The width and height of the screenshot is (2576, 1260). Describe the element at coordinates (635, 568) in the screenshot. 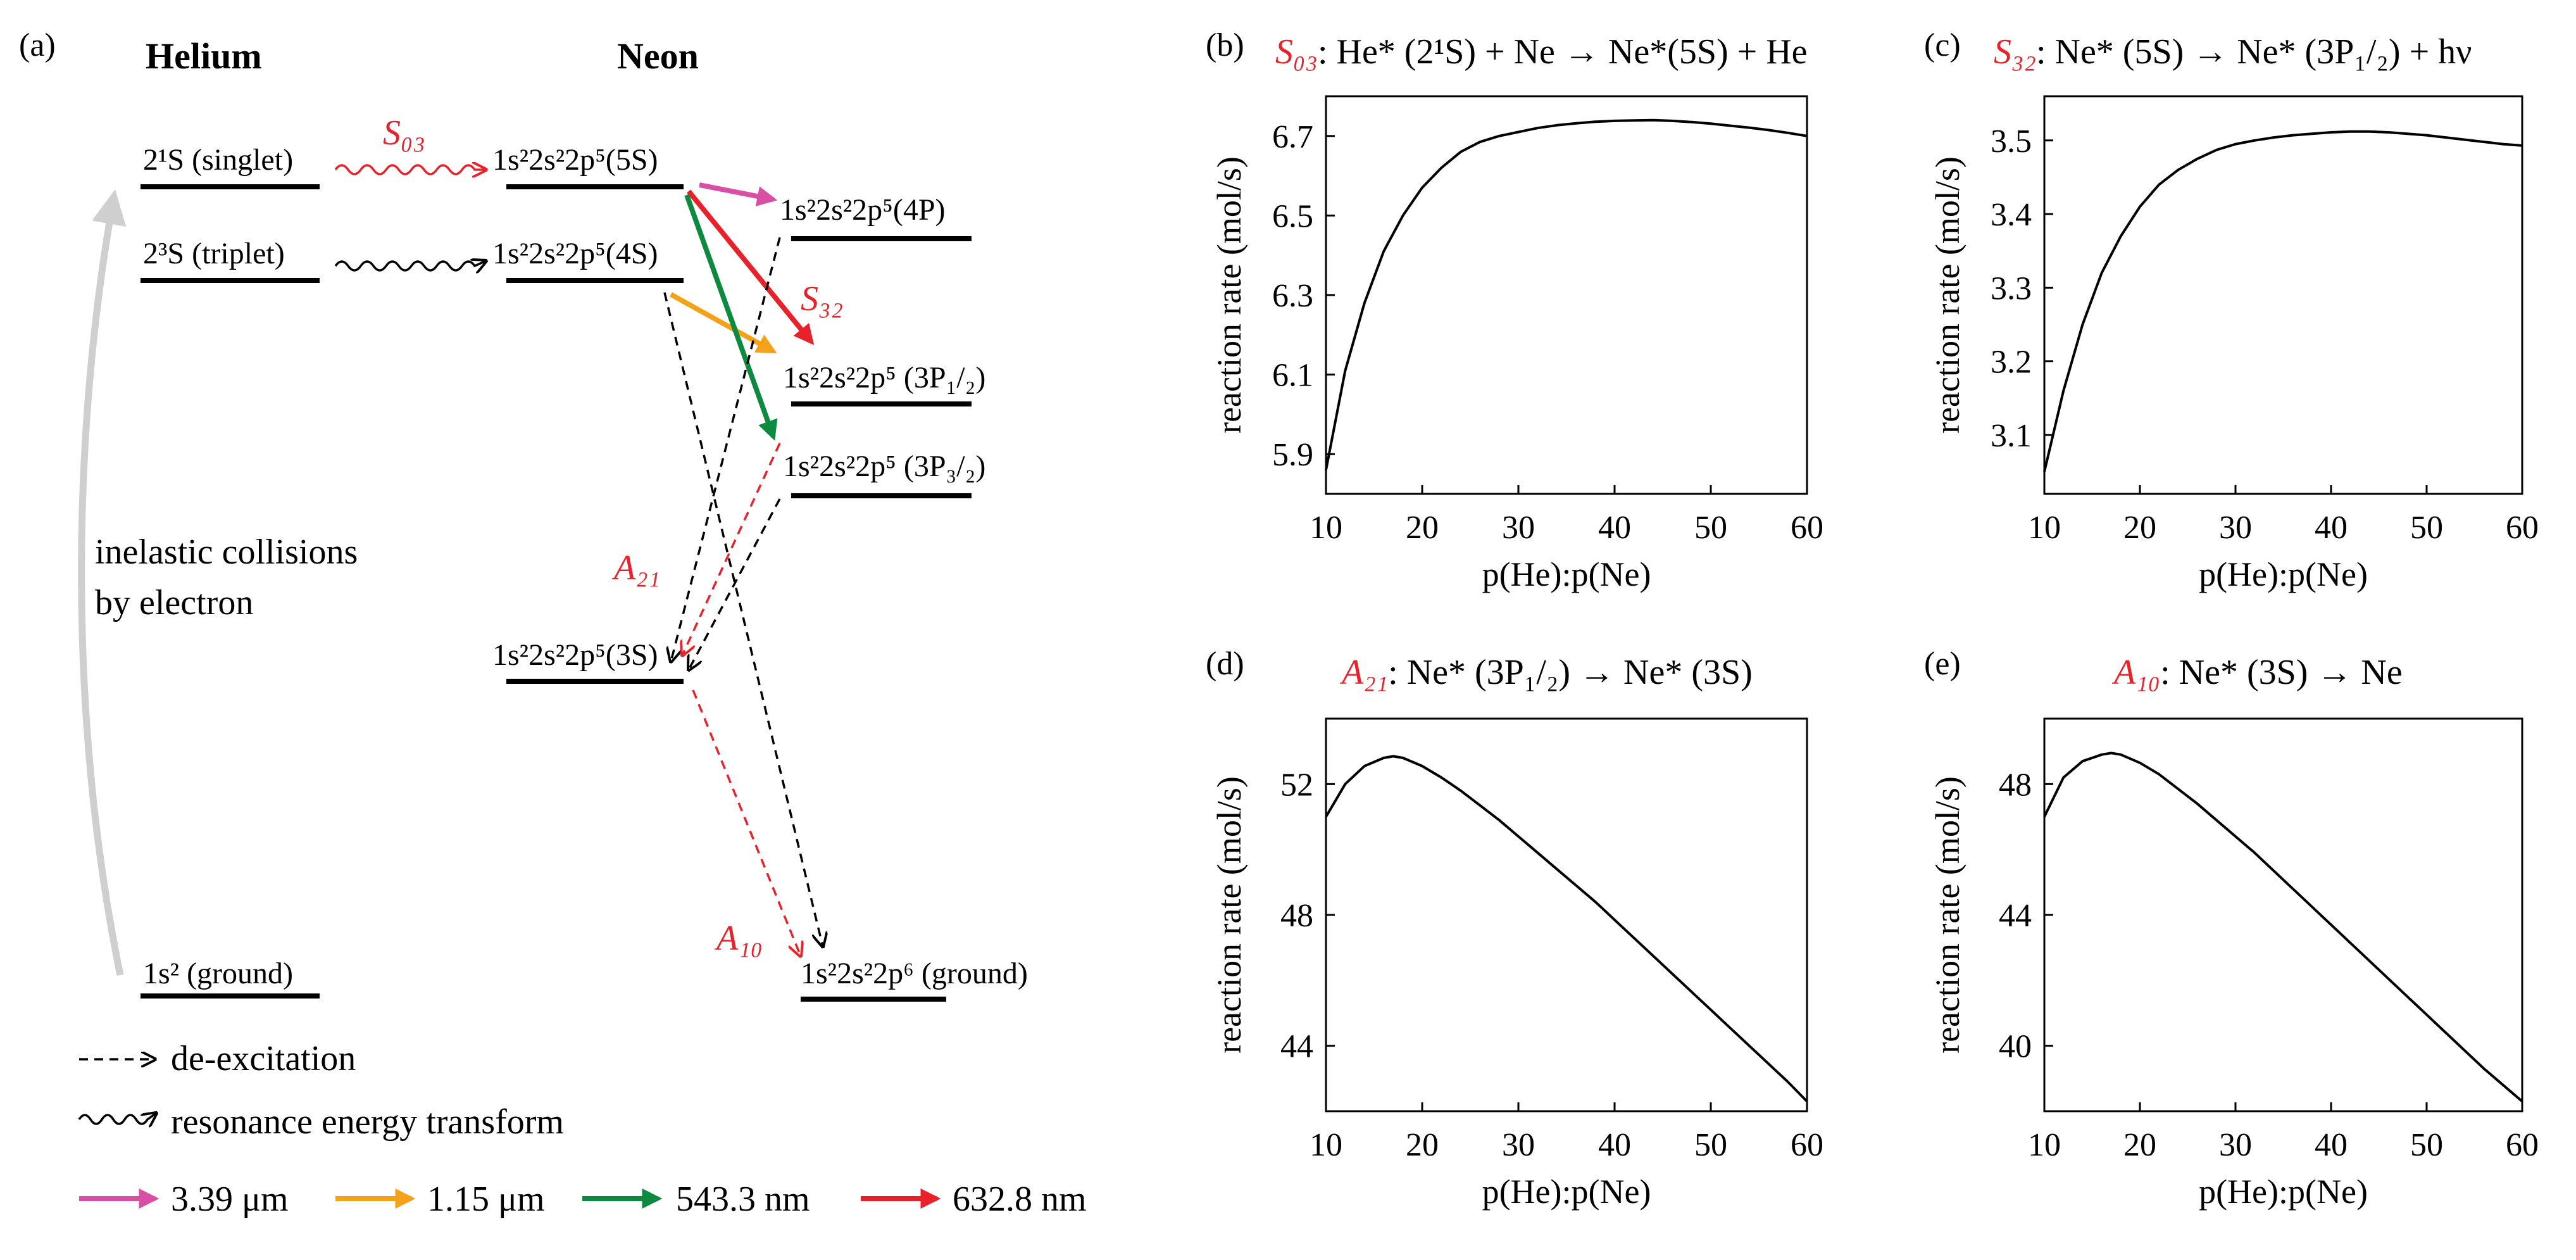

I see `a21-label: A₂₁` at that location.